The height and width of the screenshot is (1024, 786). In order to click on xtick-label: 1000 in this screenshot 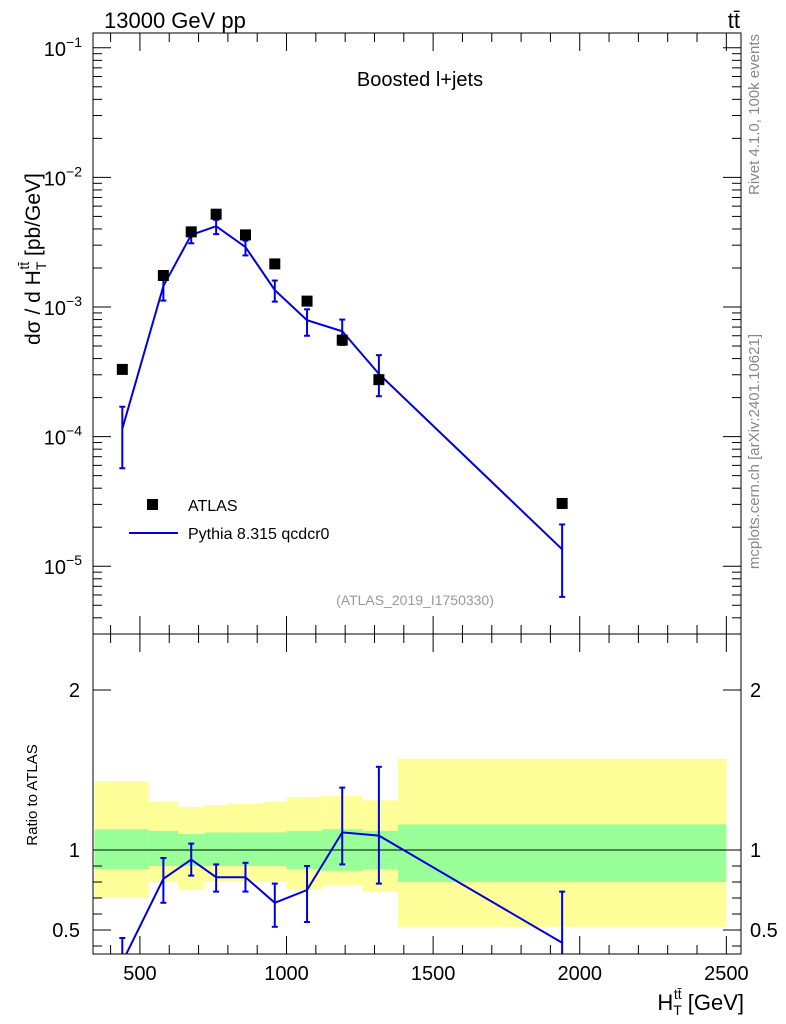, I will do `click(286, 974)`.